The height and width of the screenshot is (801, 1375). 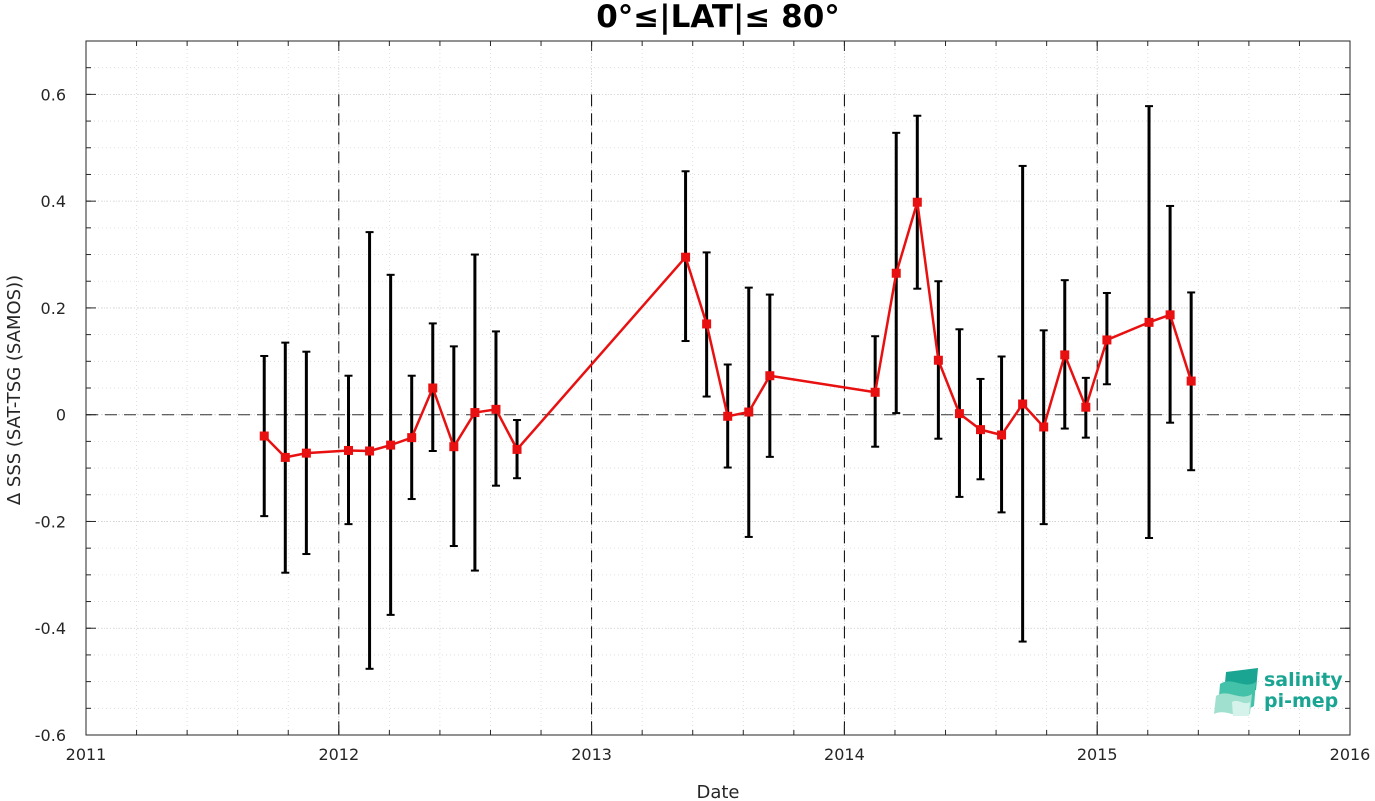 I want to click on y-tick-labels: -0.6 -0.4 -0.2 0 0.2 0.4 0.6, so click(x=50, y=415).